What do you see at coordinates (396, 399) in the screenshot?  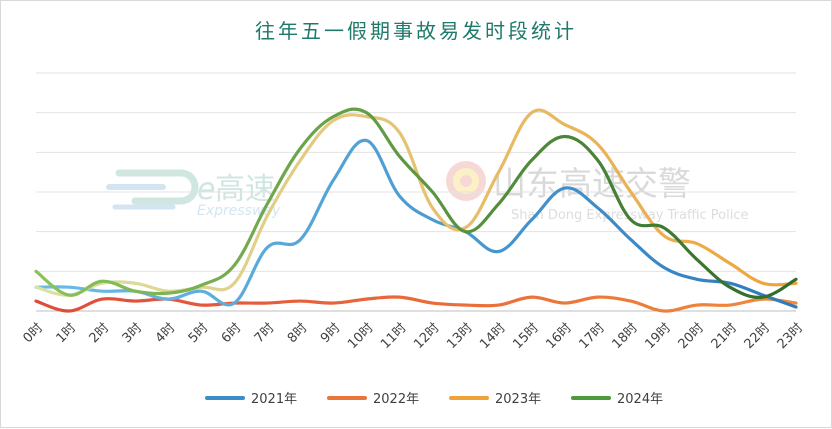 I see `legend-label: 2022年` at bounding box center [396, 399].